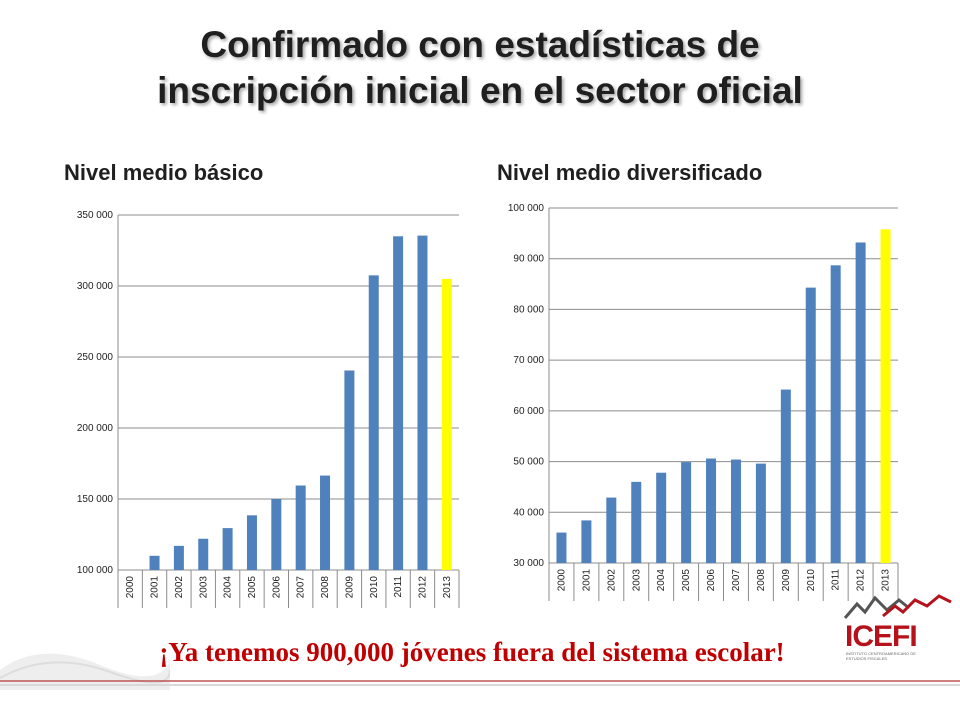 The height and width of the screenshot is (720, 960). Describe the element at coordinates (130, 587) in the screenshot. I see `basico-xtick-label: 2000` at that location.